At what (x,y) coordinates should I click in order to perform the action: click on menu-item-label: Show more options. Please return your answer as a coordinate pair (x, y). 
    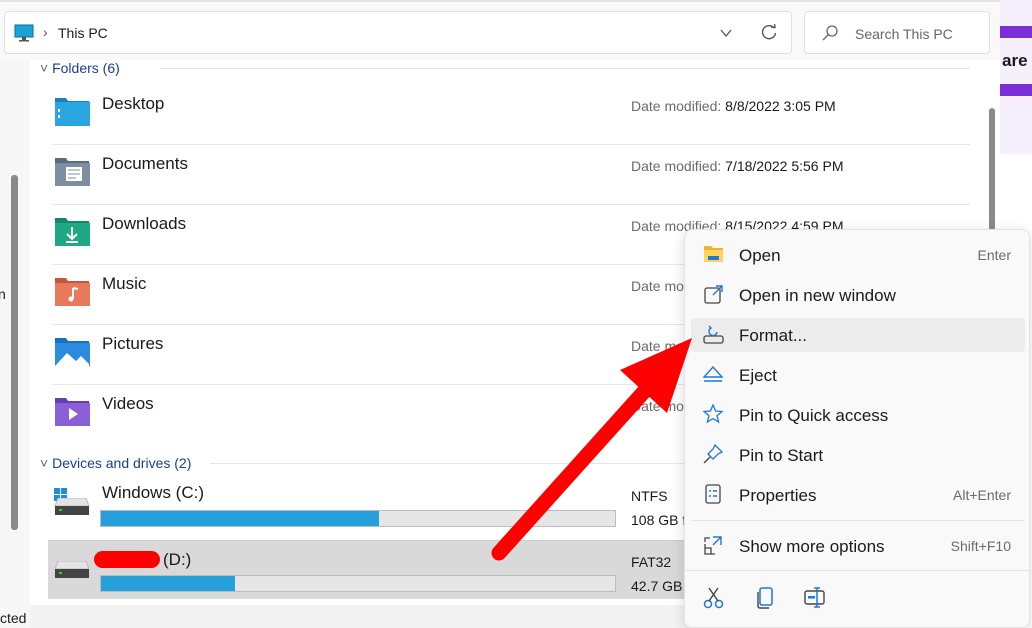
    Looking at the image, I should click on (812, 546).